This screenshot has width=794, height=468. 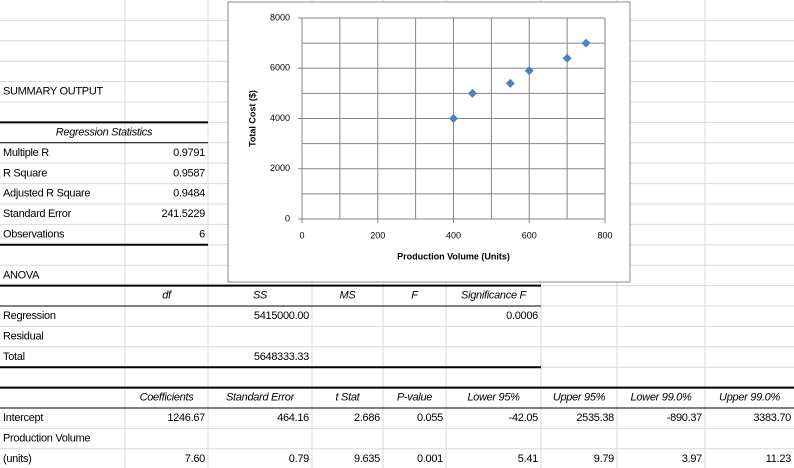 What do you see at coordinates (661, 398) in the screenshot?
I see `cell-text: Lower 99.0%` at bounding box center [661, 398].